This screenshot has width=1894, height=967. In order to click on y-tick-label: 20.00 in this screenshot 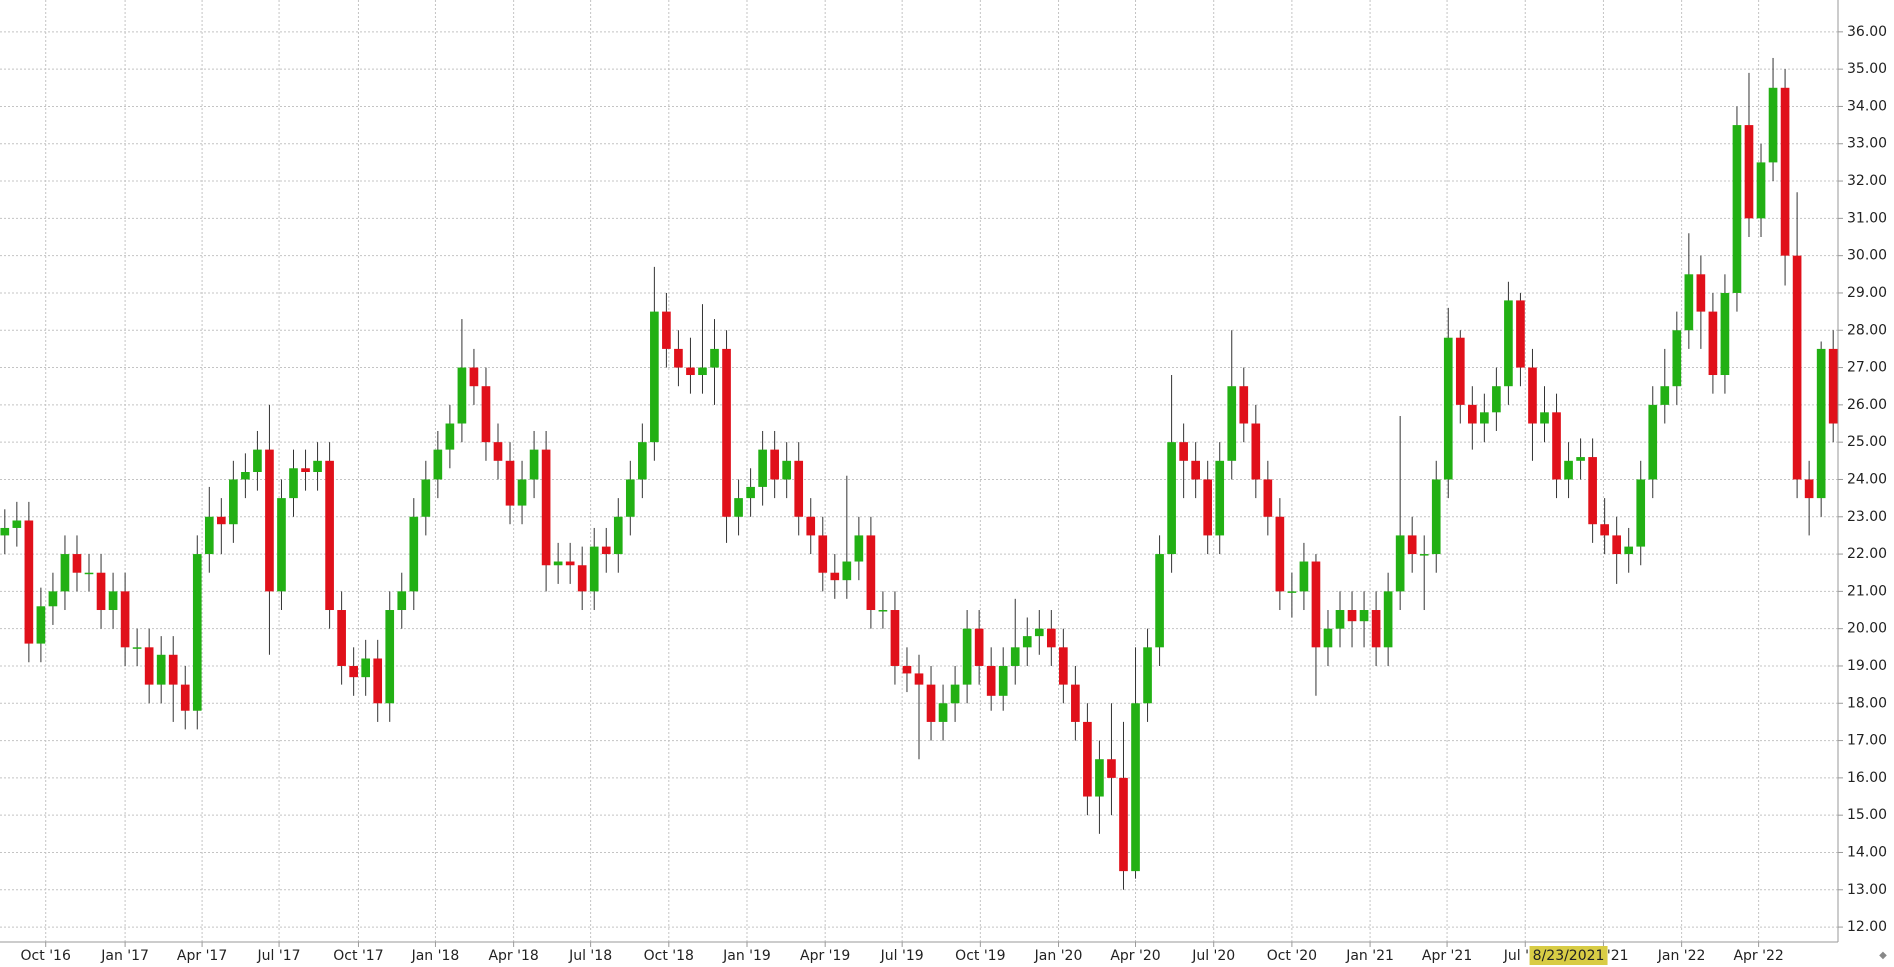, I will do `click(1867, 629)`.